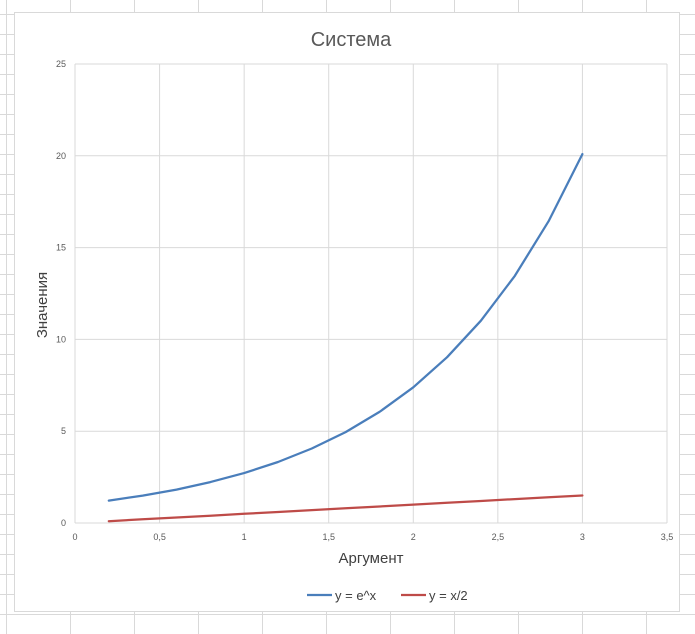 The image size is (695, 634). I want to click on x-tick-label: 2, so click(413, 537).